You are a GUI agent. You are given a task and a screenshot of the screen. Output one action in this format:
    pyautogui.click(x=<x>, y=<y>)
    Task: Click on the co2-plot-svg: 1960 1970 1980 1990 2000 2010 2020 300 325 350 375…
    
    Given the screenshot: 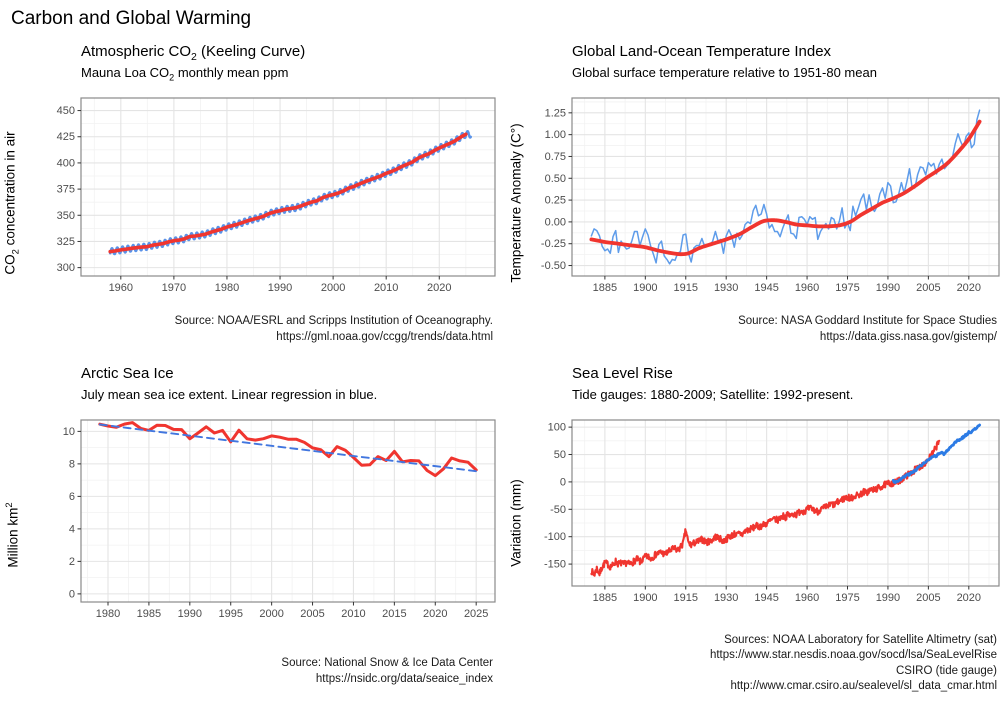 What is the action you would take?
    pyautogui.click(x=276, y=195)
    